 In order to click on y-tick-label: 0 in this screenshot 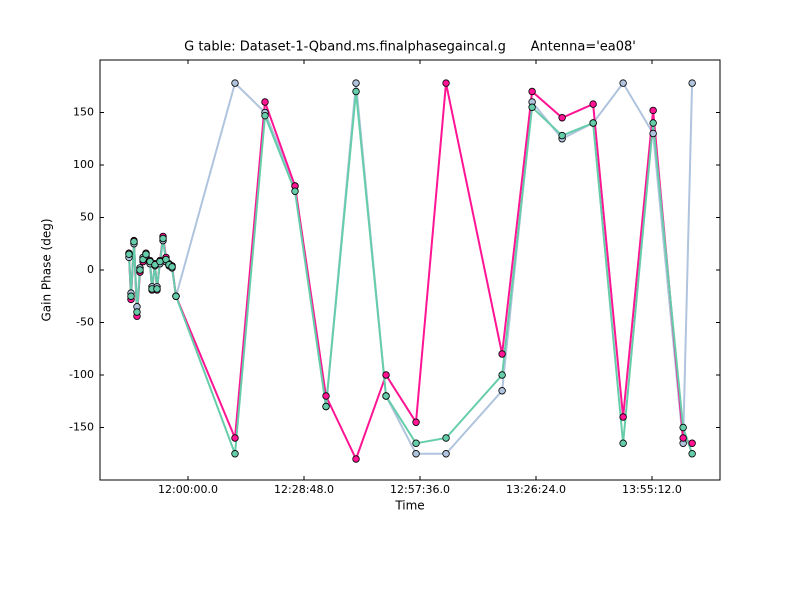, I will do `click(90, 269)`.